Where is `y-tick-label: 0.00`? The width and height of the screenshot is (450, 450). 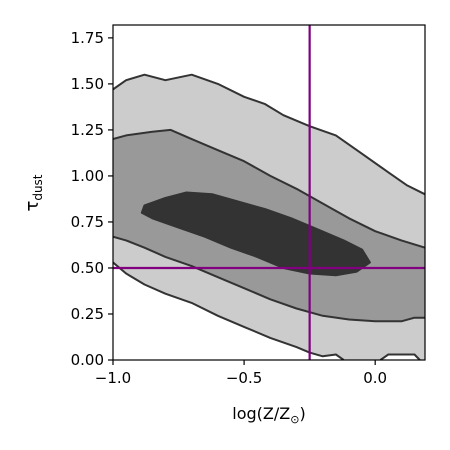
y-tick-label: 0.00 is located at coordinates (87, 360).